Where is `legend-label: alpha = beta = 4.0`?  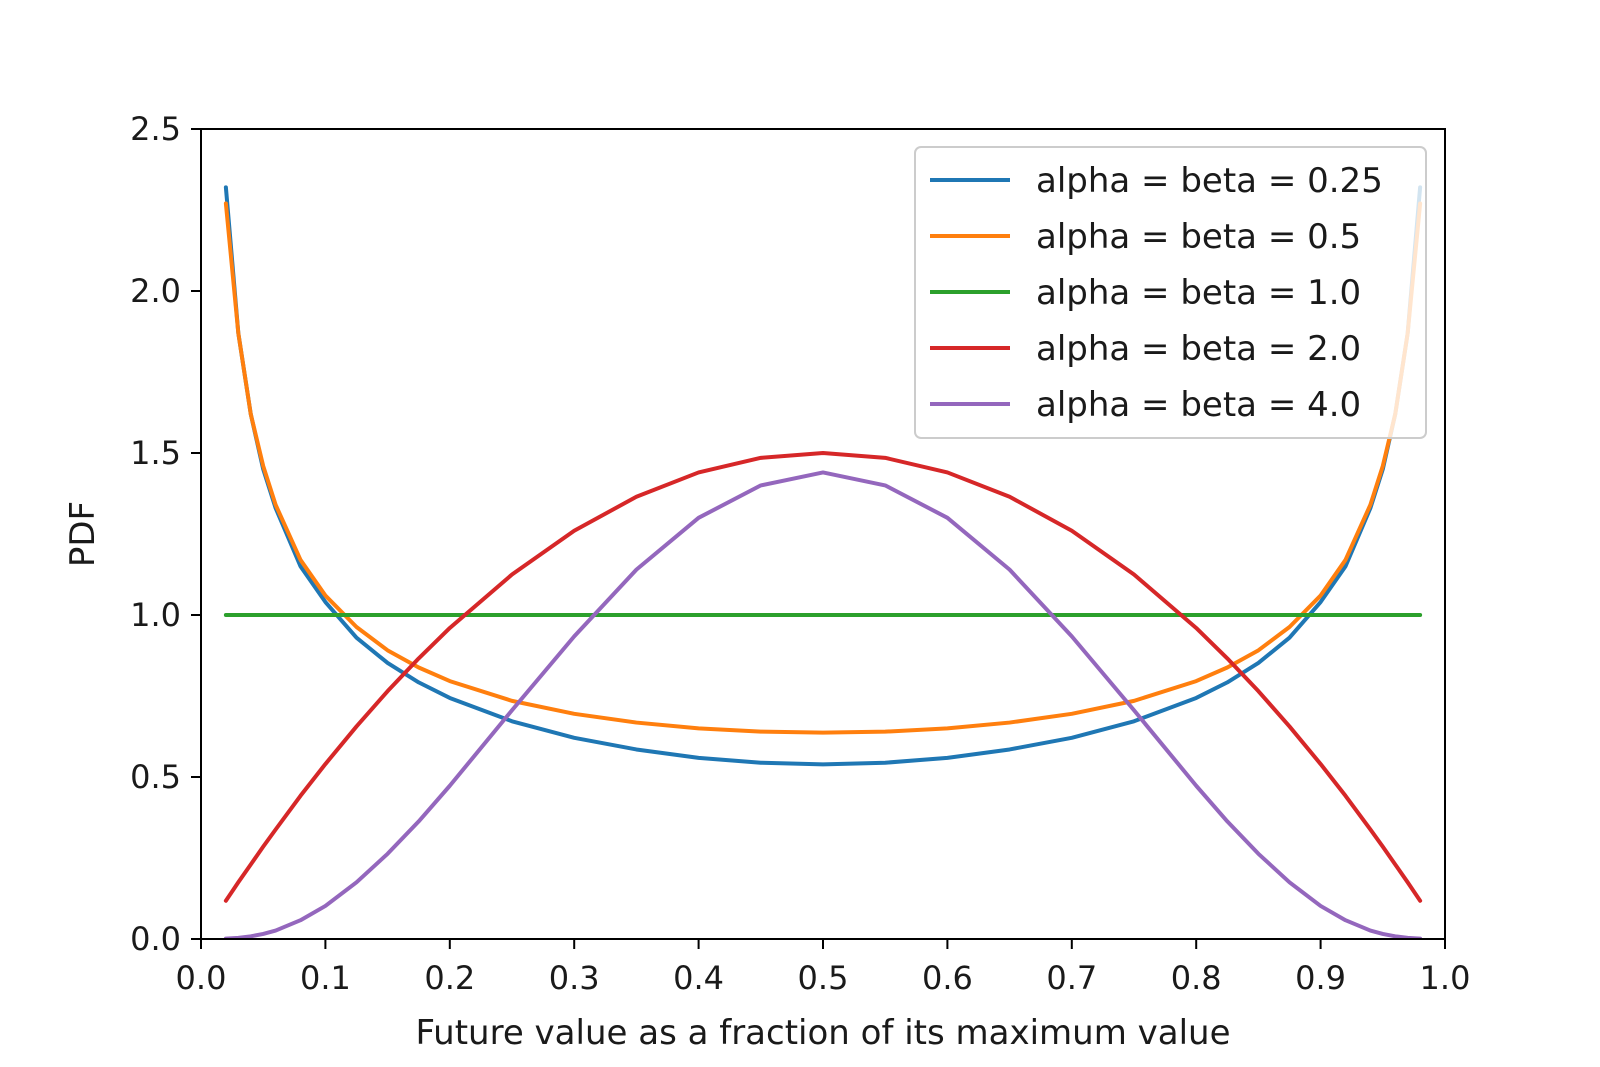
legend-label: alpha = beta = 4.0 is located at coordinates (1198, 405).